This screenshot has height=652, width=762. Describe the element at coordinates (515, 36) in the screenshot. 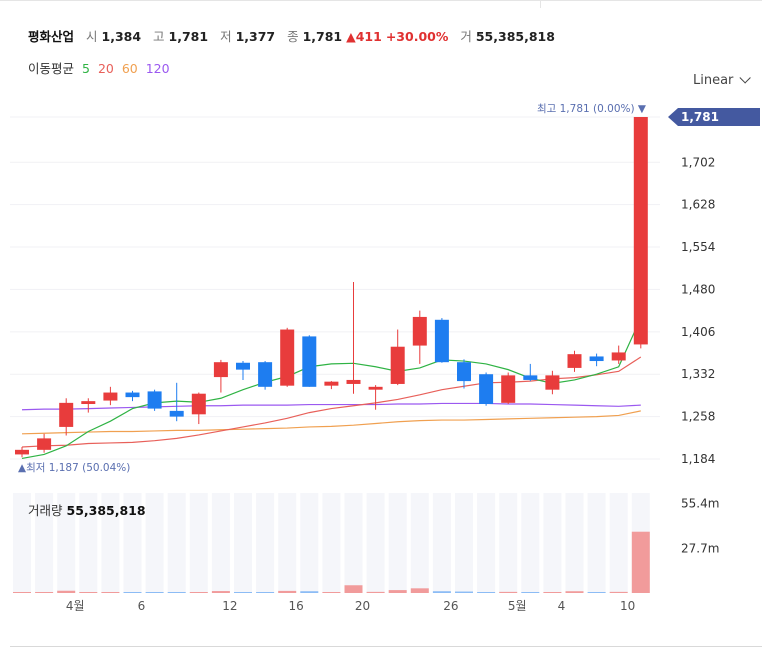

I see `volume-value: 55,385,818` at that location.